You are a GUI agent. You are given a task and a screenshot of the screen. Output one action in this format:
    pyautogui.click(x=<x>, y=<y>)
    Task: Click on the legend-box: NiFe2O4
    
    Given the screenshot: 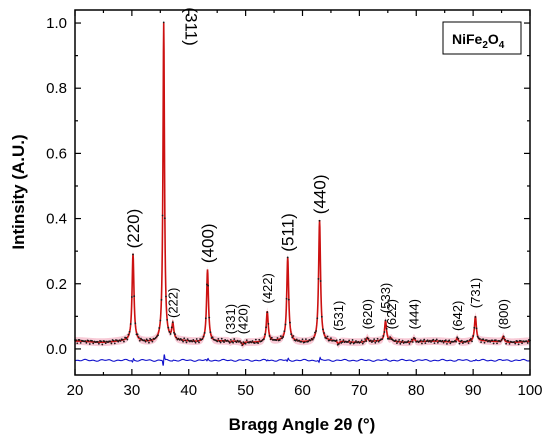 What is the action you would take?
    pyautogui.click(x=482, y=38)
    